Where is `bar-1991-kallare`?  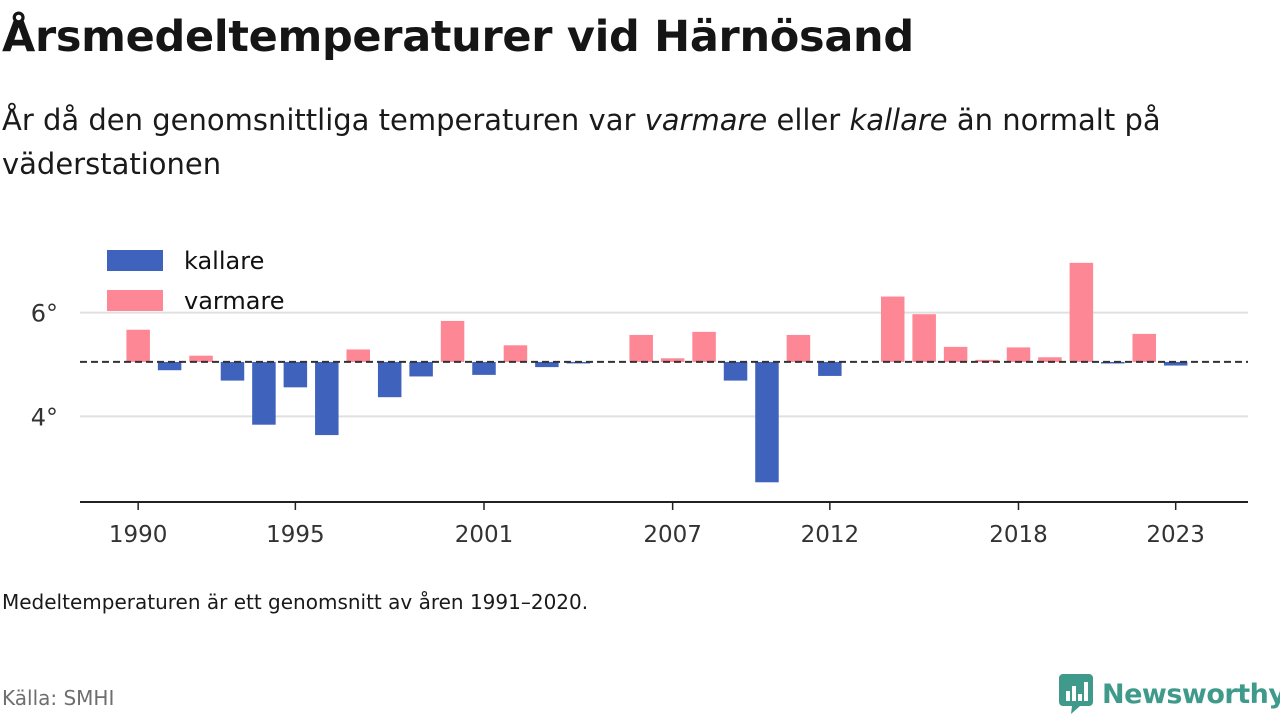
bar-1991-kallare is located at coordinates (169, 366).